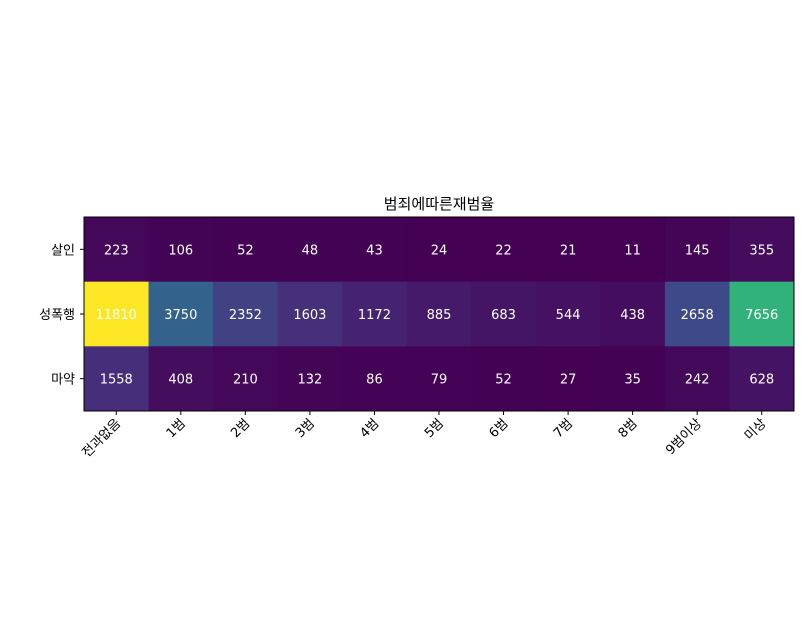 This screenshot has width=811, height=633. I want to click on cell-value-label: 7656, so click(761, 315).